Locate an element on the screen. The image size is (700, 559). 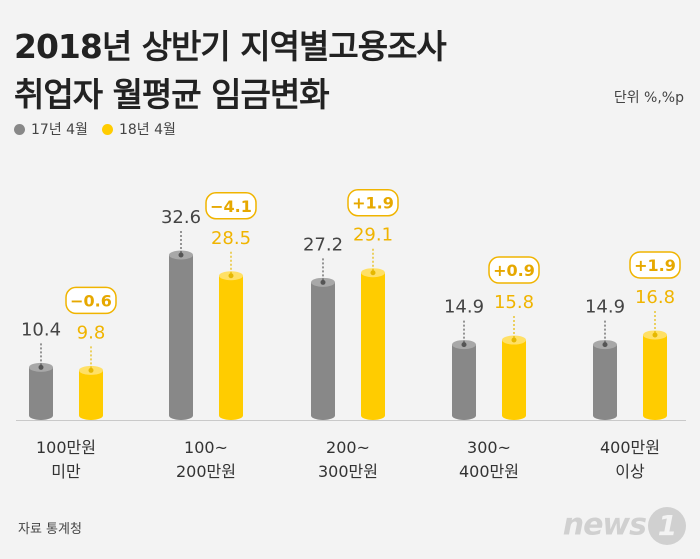
data-label-s1-0: 9.8 is located at coordinates (91, 332).